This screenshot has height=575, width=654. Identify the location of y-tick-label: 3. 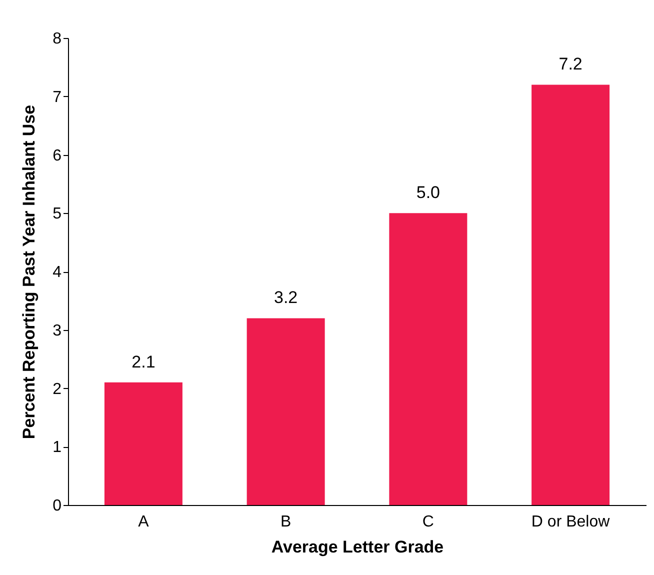
(57, 331).